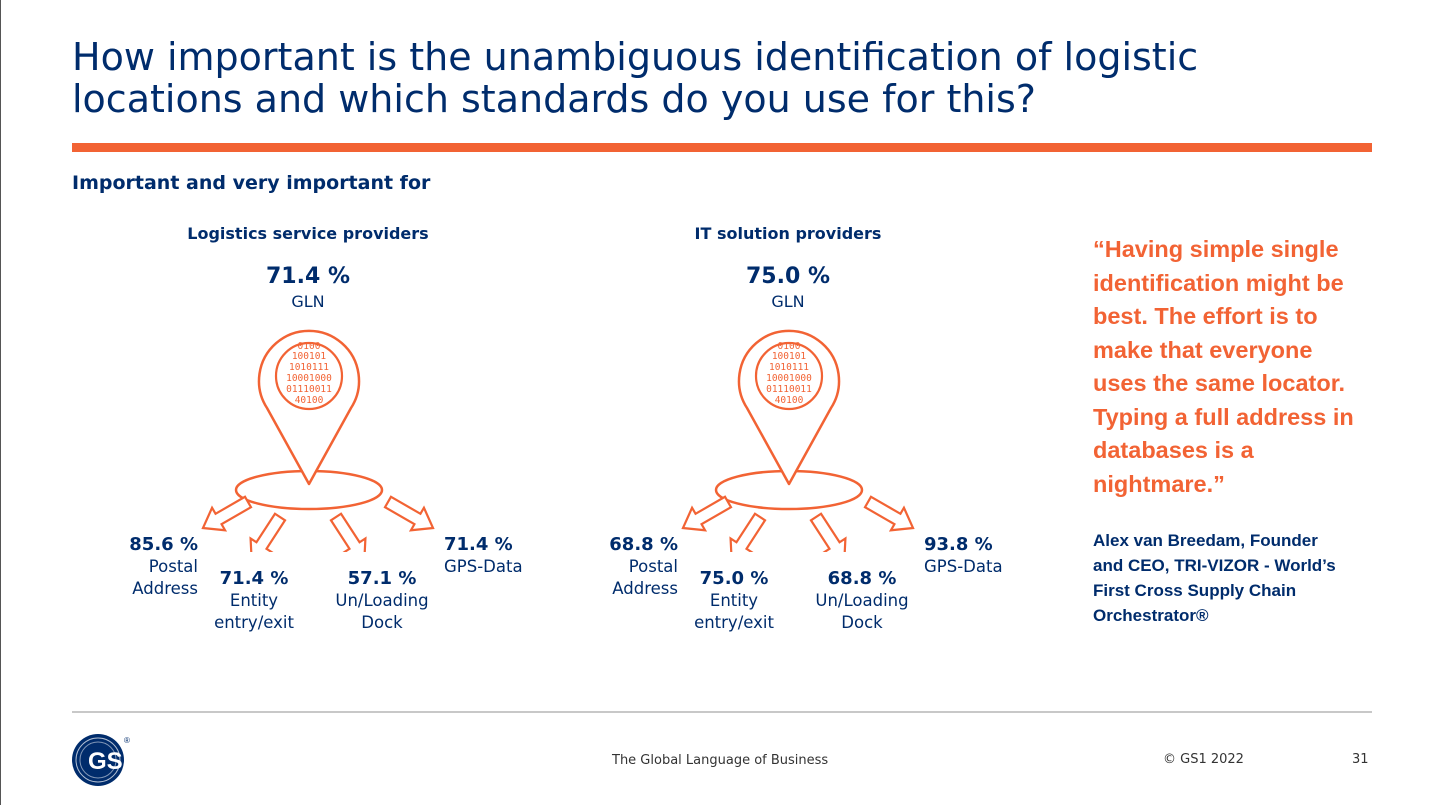 Image resolution: width=1441 pixels, height=805 pixels. I want to click on stat-postal-address: 68.8 % Postal Address, so click(637, 567).